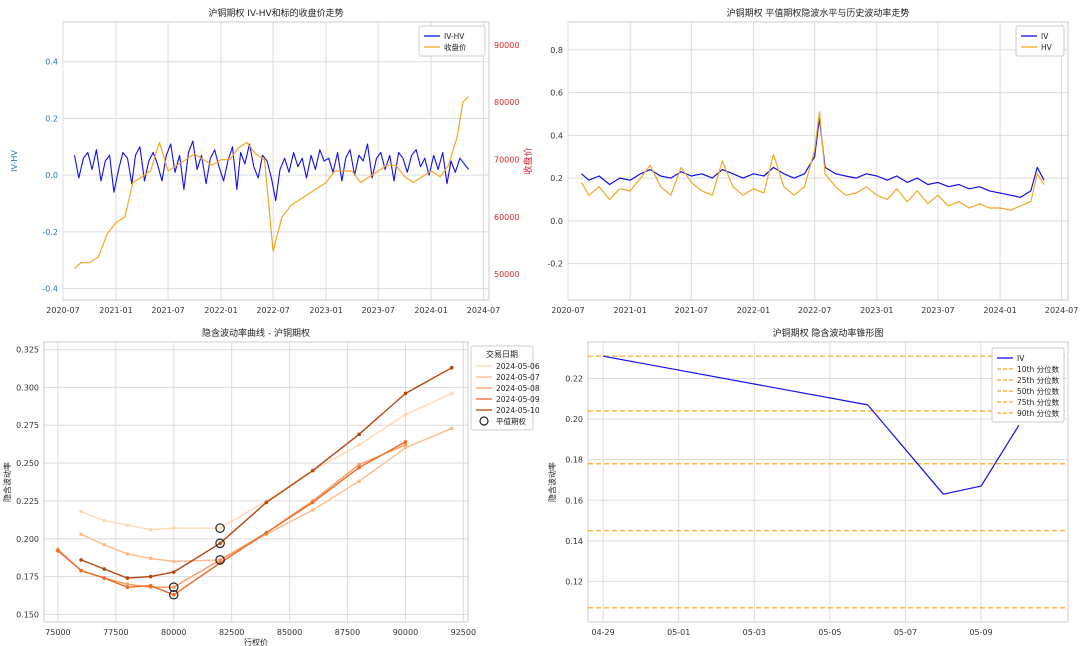 The image size is (1080, 646). I want to click on y-tick-label: 0.6, so click(556, 93).